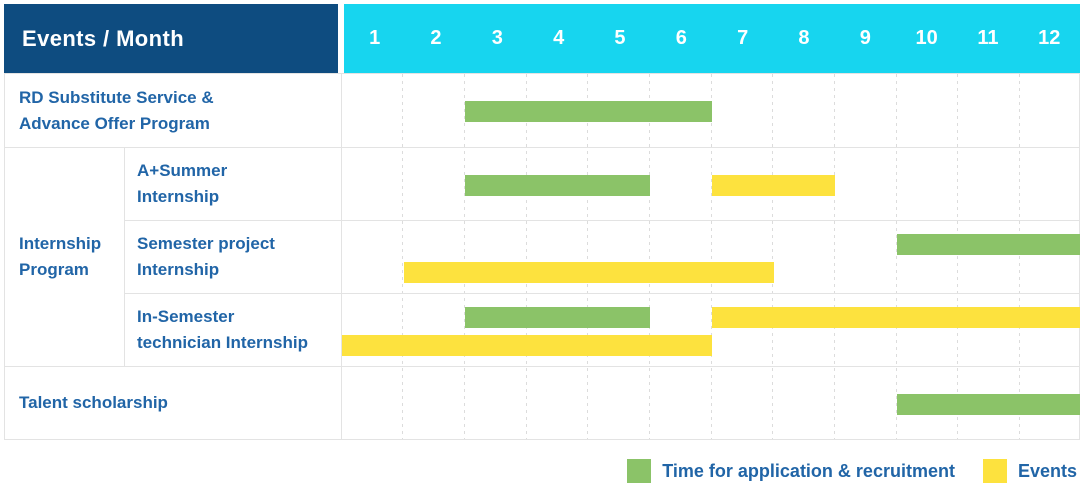  Describe the element at coordinates (988, 38) in the screenshot. I see `month-label: 11` at that location.